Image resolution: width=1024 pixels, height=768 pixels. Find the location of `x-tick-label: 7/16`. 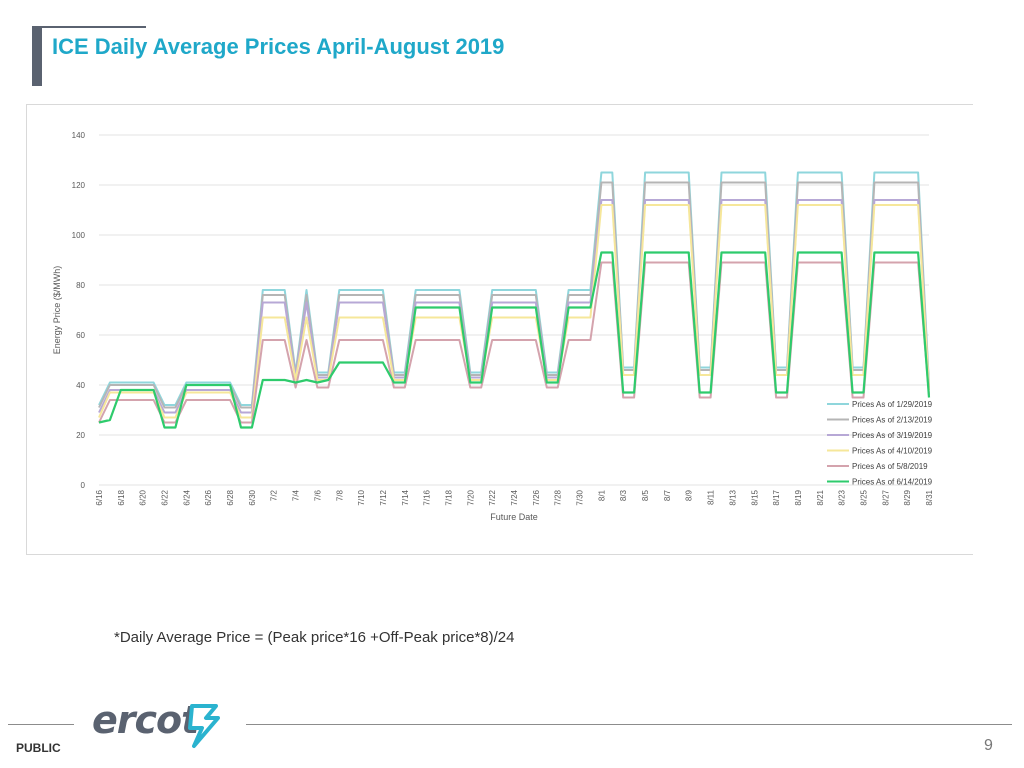

x-tick-label: 7/16 is located at coordinates (427, 497).